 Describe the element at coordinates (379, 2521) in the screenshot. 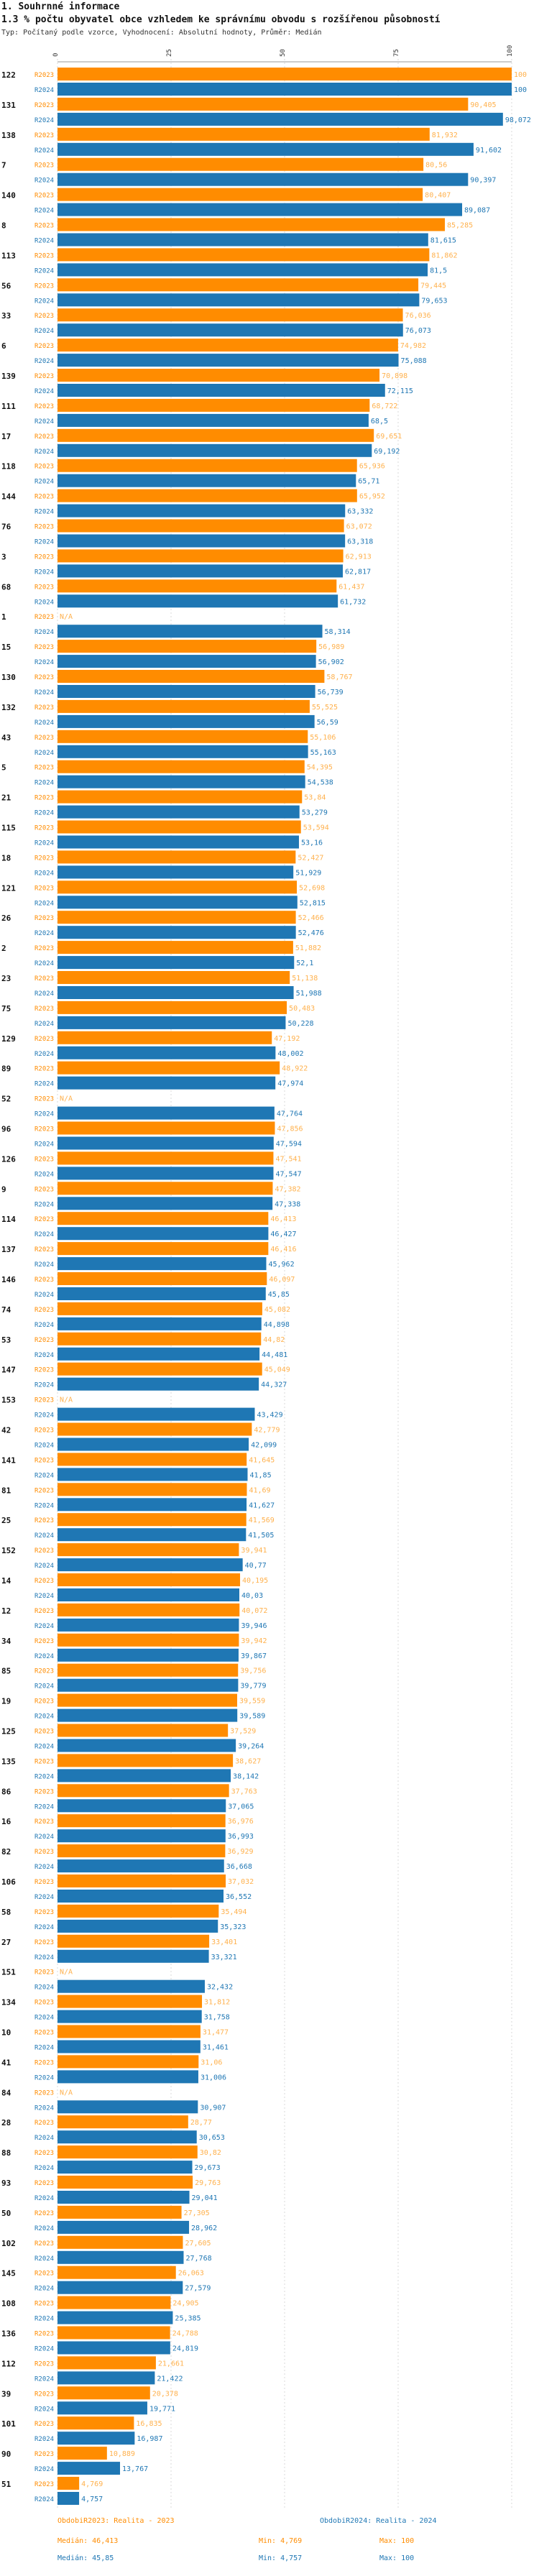

I see `legend-2024-label: ObdobiR2024: Realita - 2024` at that location.